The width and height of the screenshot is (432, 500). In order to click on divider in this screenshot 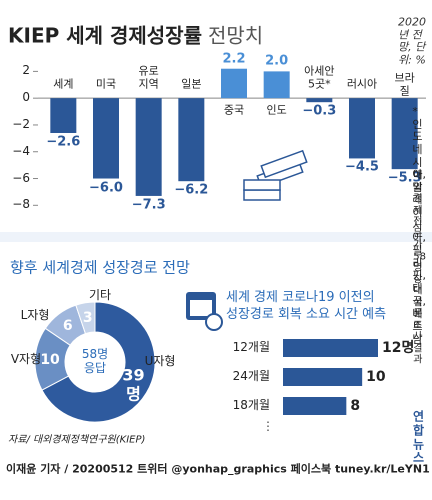, I will do `click(216, 237)`.